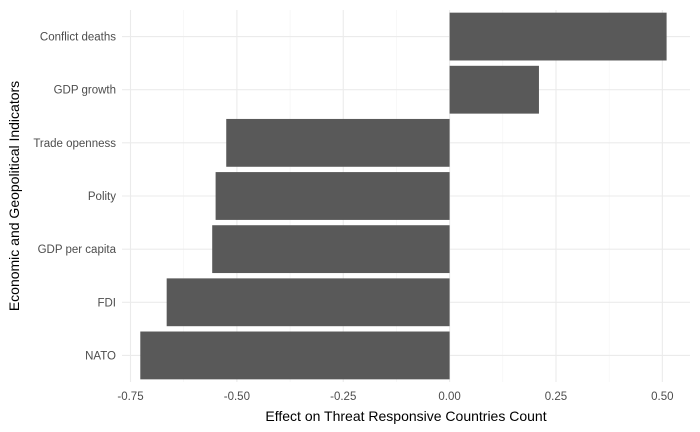 The image size is (700, 432). What do you see at coordinates (662, 397) in the screenshot?
I see `x-tick-label: 0.50` at bounding box center [662, 397].